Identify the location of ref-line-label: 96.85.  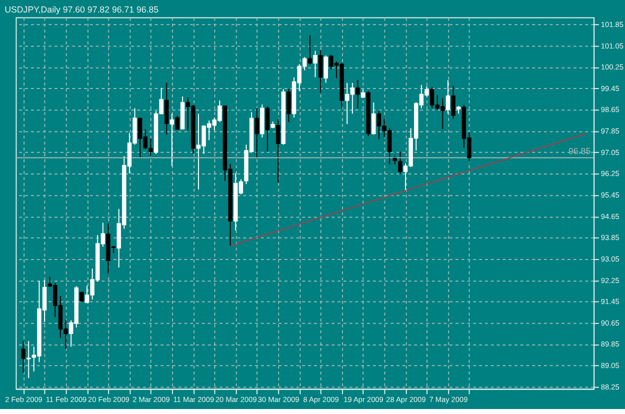
(579, 151).